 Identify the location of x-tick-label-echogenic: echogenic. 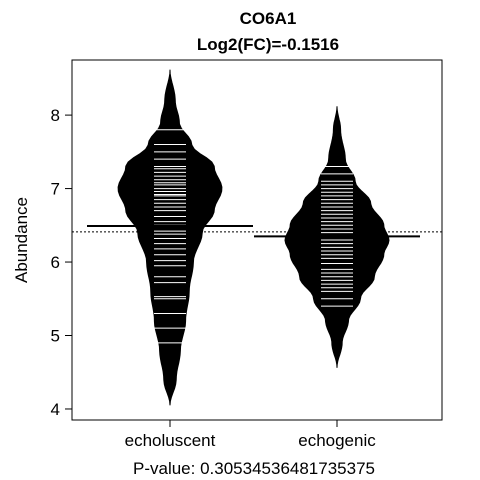
(337, 440).